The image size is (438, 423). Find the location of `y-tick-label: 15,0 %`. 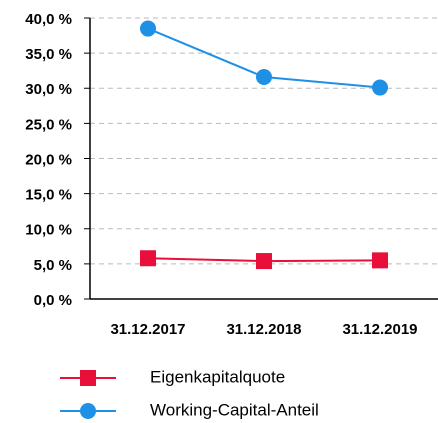

y-tick-label: 15,0 % is located at coordinates (48, 195).